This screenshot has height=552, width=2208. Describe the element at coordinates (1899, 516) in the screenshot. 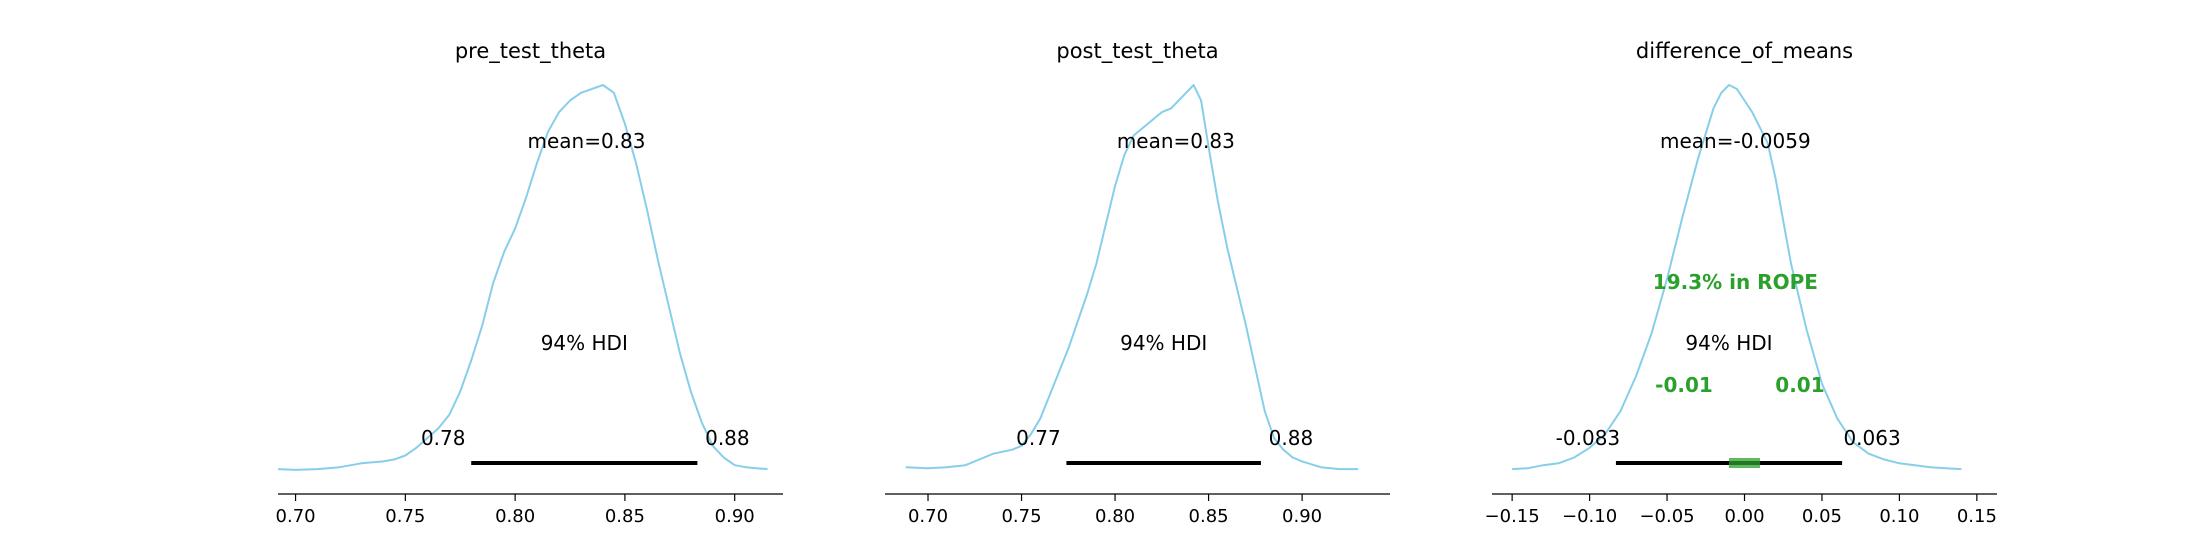

I see `x-tick-label: 0.10` at that location.